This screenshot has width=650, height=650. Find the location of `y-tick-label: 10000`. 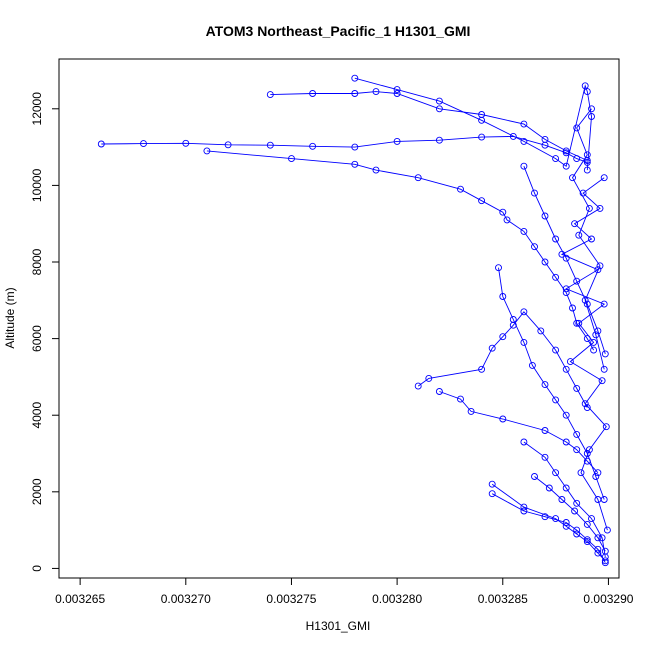

y-tick-label: 10000 is located at coordinates (37, 185).